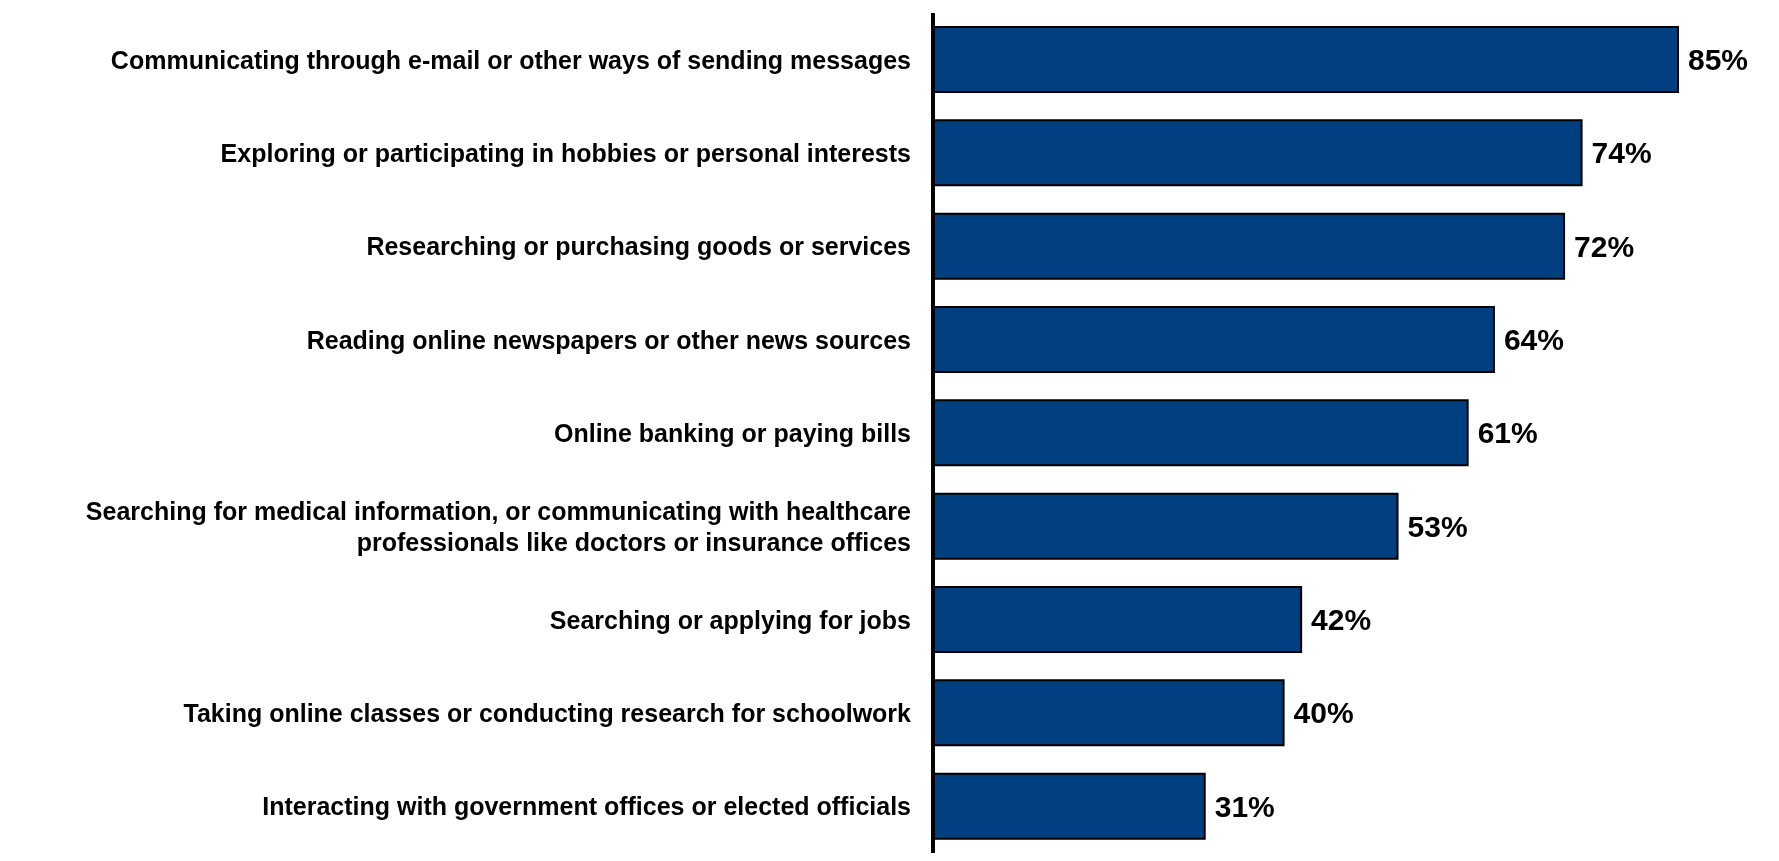 Image resolution: width=1779 pixels, height=861 pixels. I want to click on y-tick-label: Searching or applying for jobs, so click(730, 619).